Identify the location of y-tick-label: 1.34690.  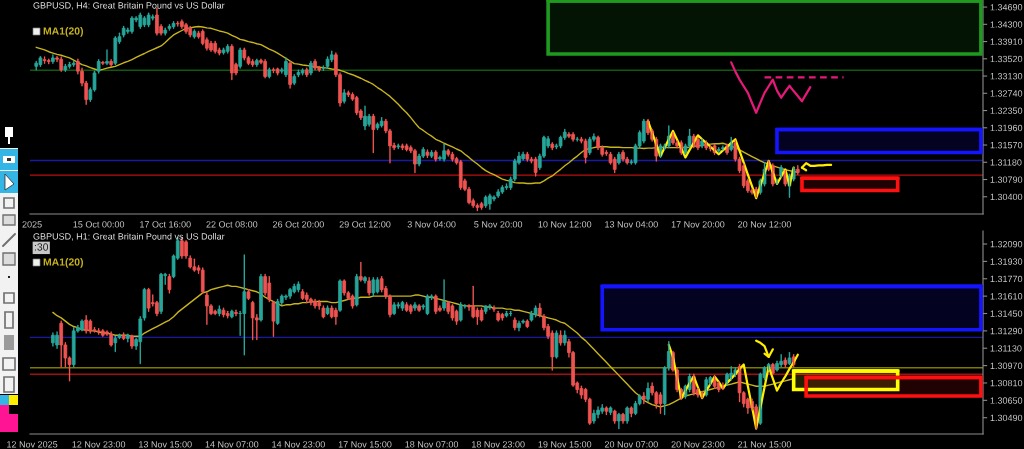
(1006, 7).